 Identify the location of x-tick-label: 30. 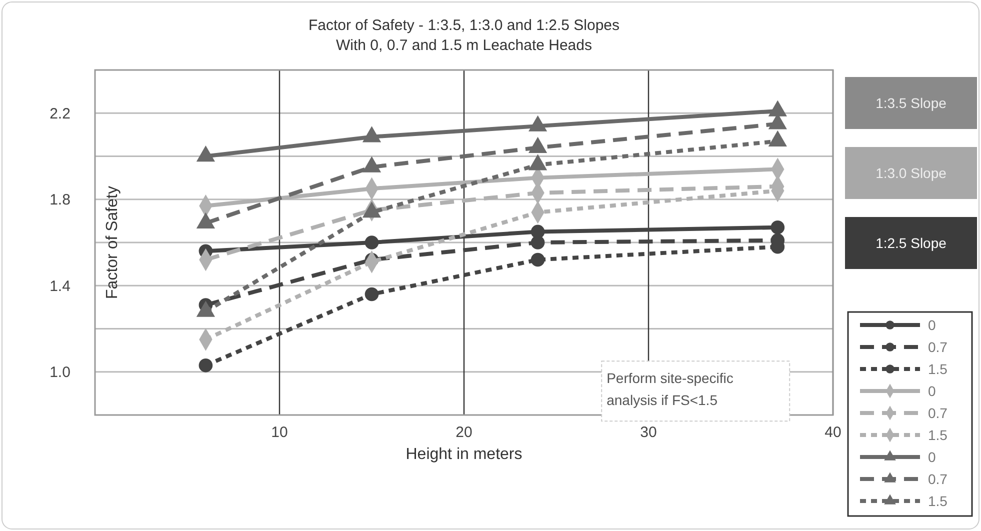
(648, 432).